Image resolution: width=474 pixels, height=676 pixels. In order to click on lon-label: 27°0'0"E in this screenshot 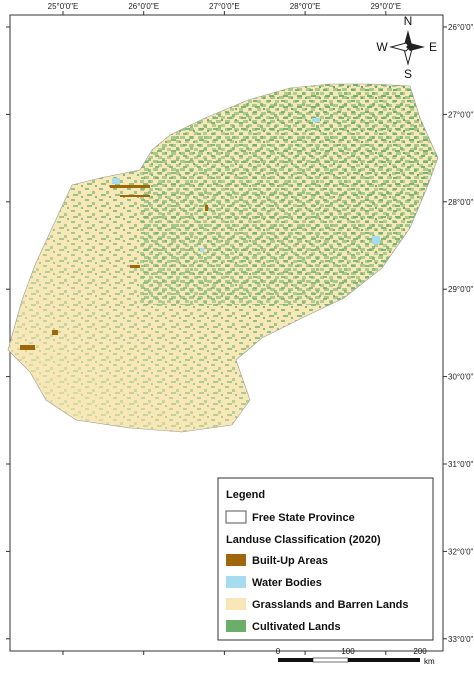, I will do `click(224, 6)`.